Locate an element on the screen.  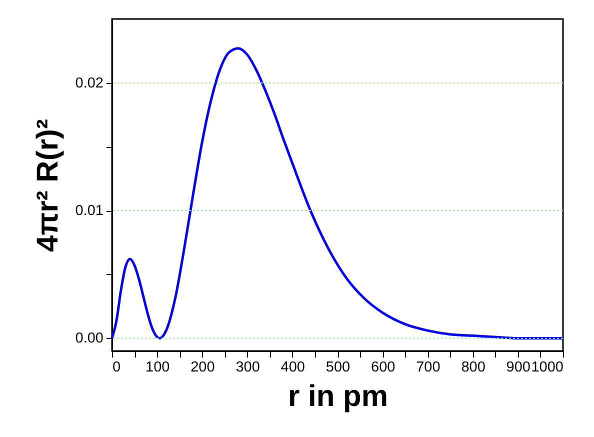
x-tick-label: 200 is located at coordinates (202, 368).